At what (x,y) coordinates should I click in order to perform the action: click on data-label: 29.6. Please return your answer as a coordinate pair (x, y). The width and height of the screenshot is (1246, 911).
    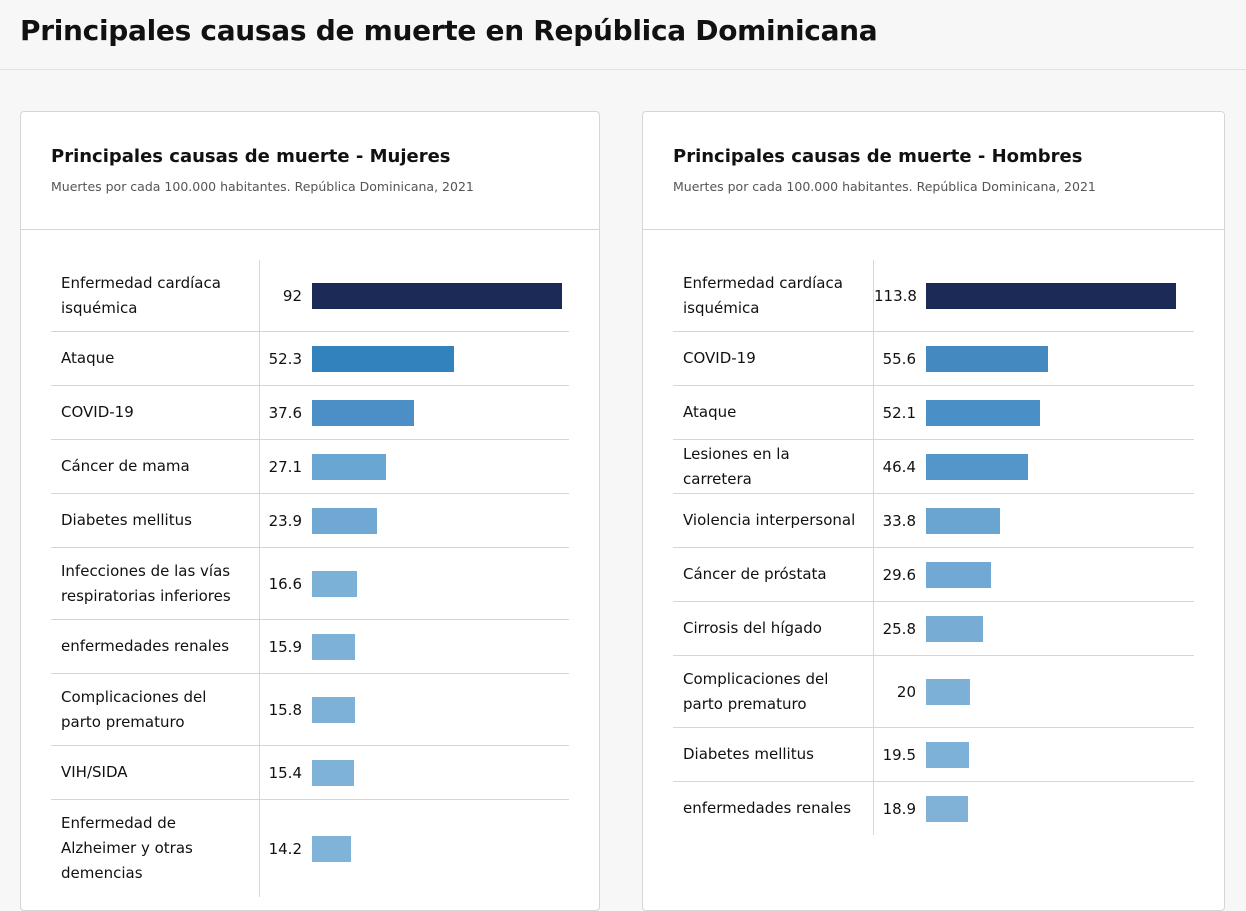
    Looking at the image, I should click on (899, 574).